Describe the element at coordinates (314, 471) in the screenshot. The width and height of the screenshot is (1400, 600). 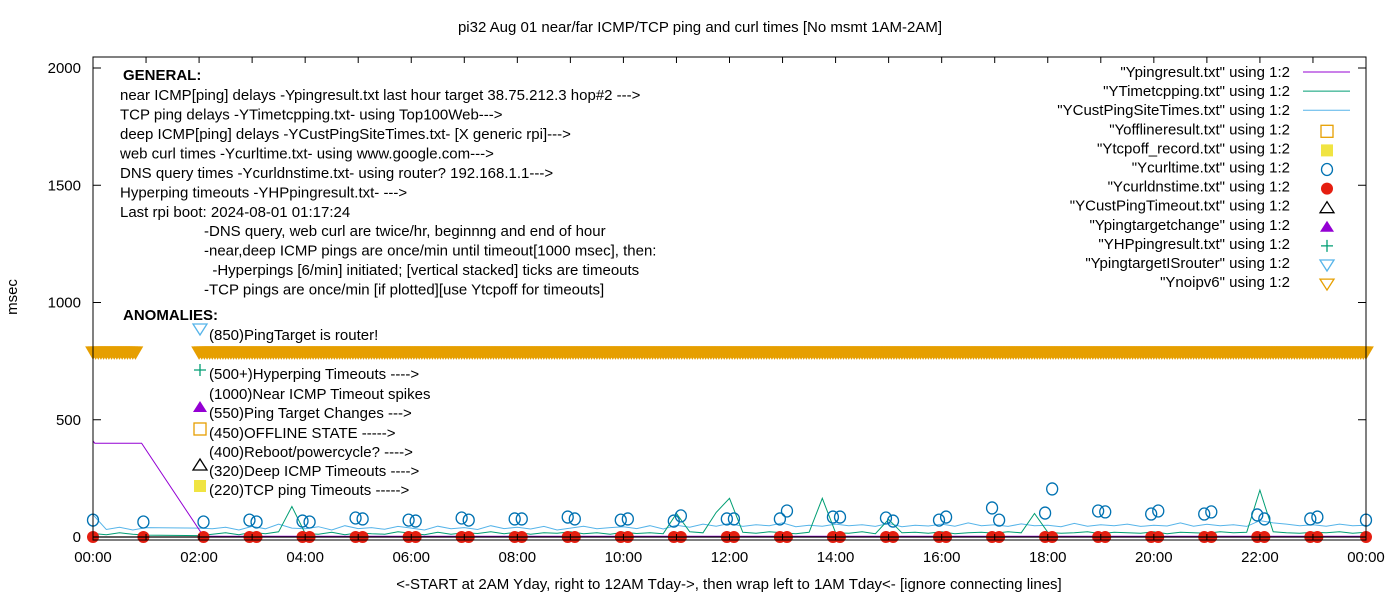
I see `anomaly-label: (320)Deep ICMP Timeouts ---->` at that location.